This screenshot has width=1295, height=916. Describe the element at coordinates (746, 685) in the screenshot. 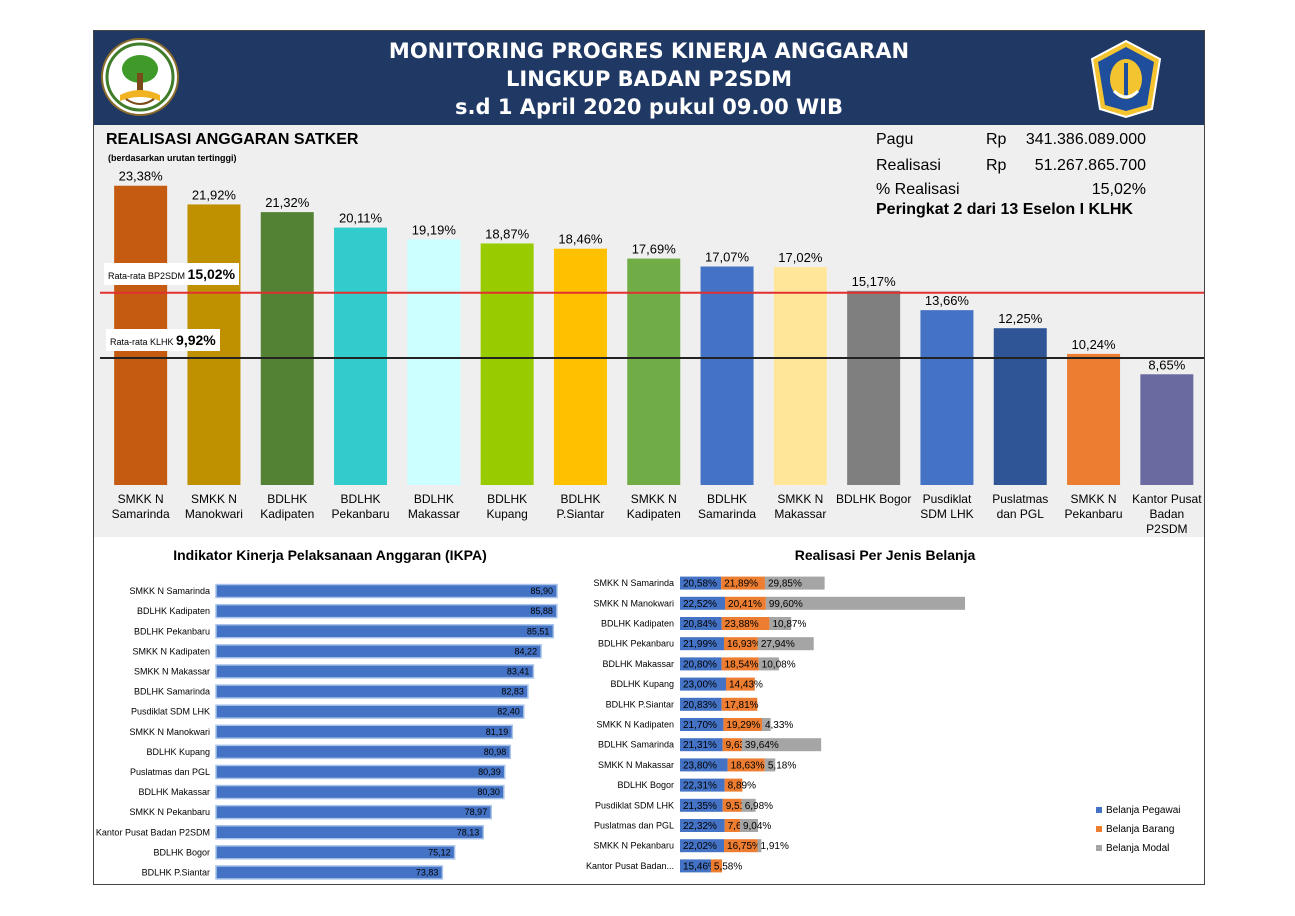

I see `jb-value-label-1-5: 14,43%` at that location.